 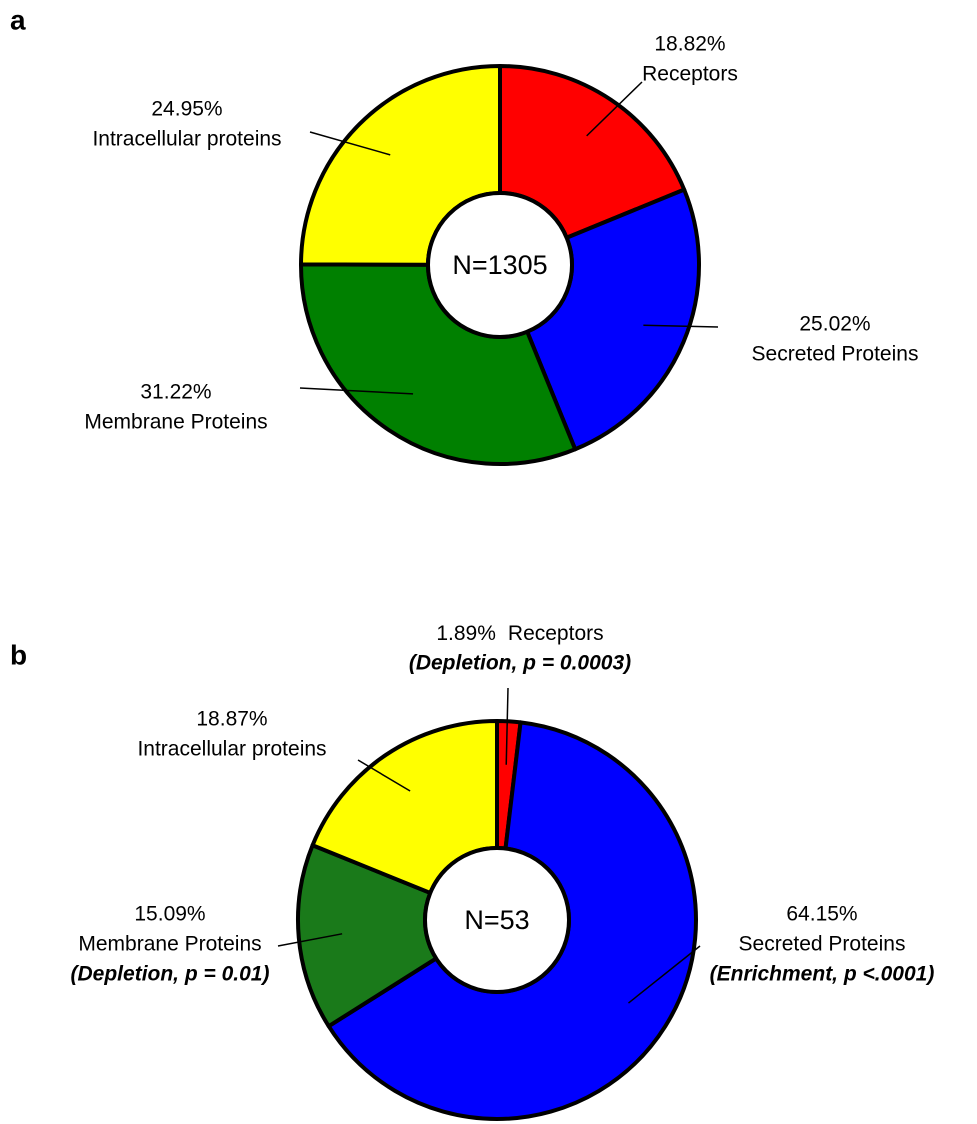 What do you see at coordinates (689, 44) in the screenshot?
I see `value-label: 18.82%` at bounding box center [689, 44].